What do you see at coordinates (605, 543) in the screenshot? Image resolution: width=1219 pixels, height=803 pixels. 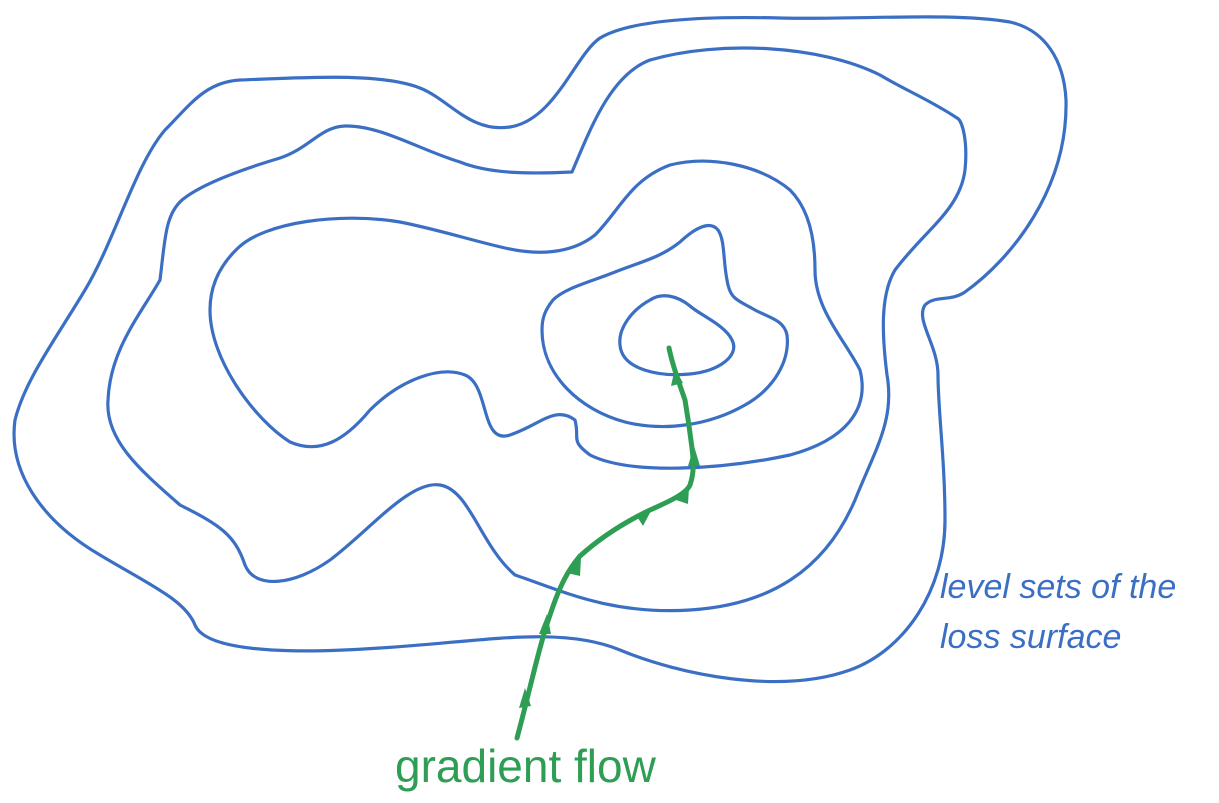 I see `gradient-flow-path` at bounding box center [605, 543].